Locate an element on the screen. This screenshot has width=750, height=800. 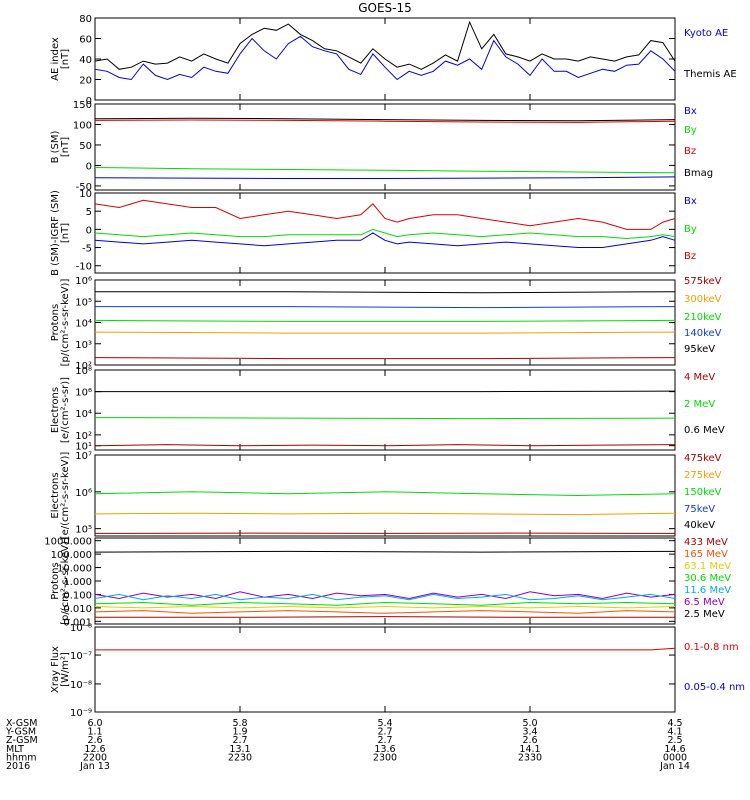
y-tick-label: 10⁸ is located at coordinates (83, 371).